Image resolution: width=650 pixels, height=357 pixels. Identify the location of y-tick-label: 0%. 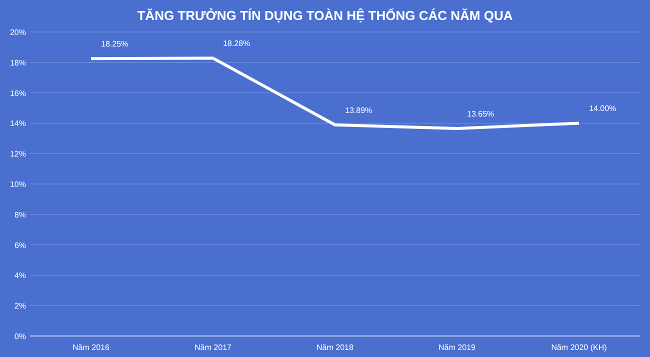
(20, 336).